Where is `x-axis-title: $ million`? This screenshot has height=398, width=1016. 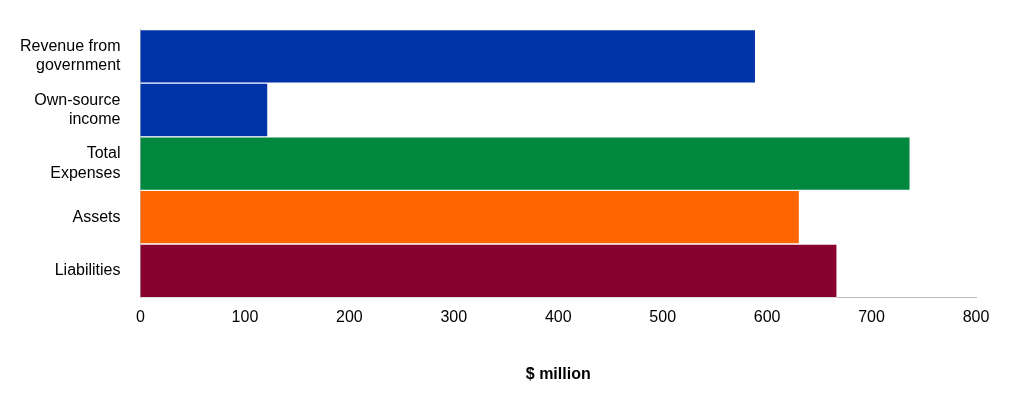
x-axis-title: $ million is located at coordinates (558, 373).